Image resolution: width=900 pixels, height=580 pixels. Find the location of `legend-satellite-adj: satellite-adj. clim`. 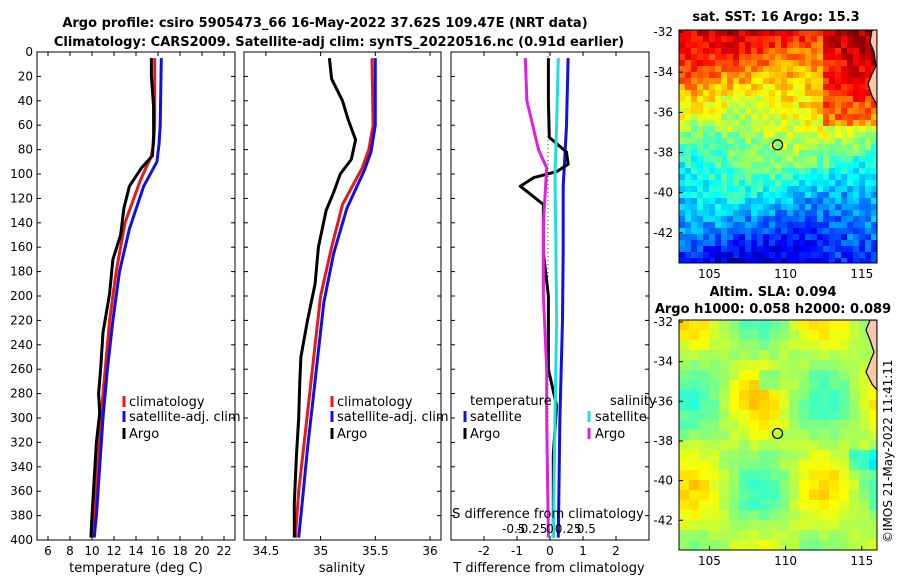

legend-satellite-adj: satellite-adj. clim is located at coordinates (393, 417).